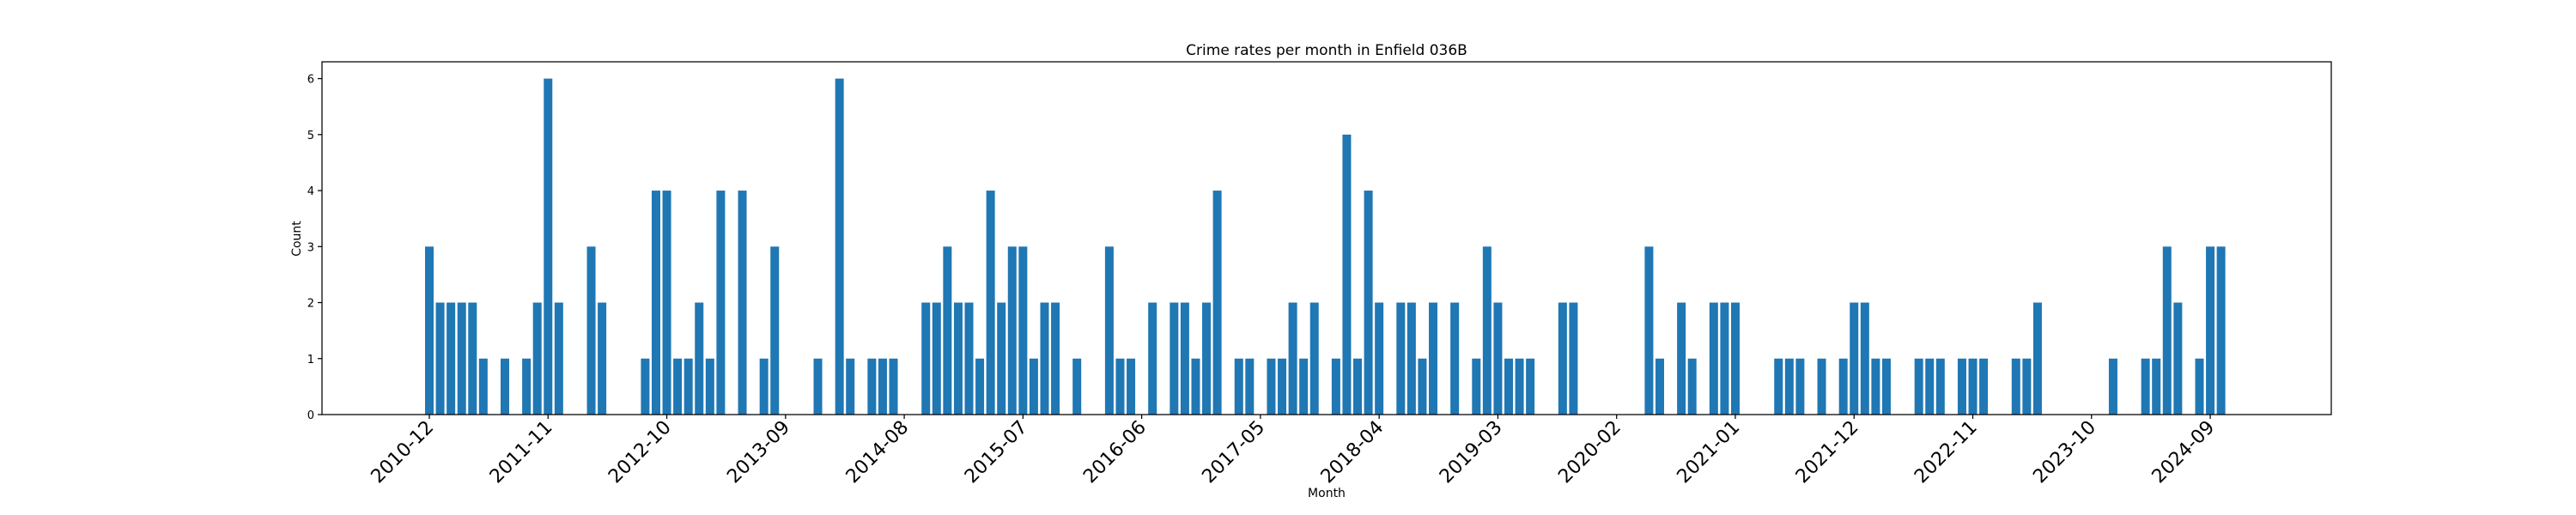  Describe the element at coordinates (640, 452) in the screenshot. I see `x-tick-label: 2012-10` at that location.